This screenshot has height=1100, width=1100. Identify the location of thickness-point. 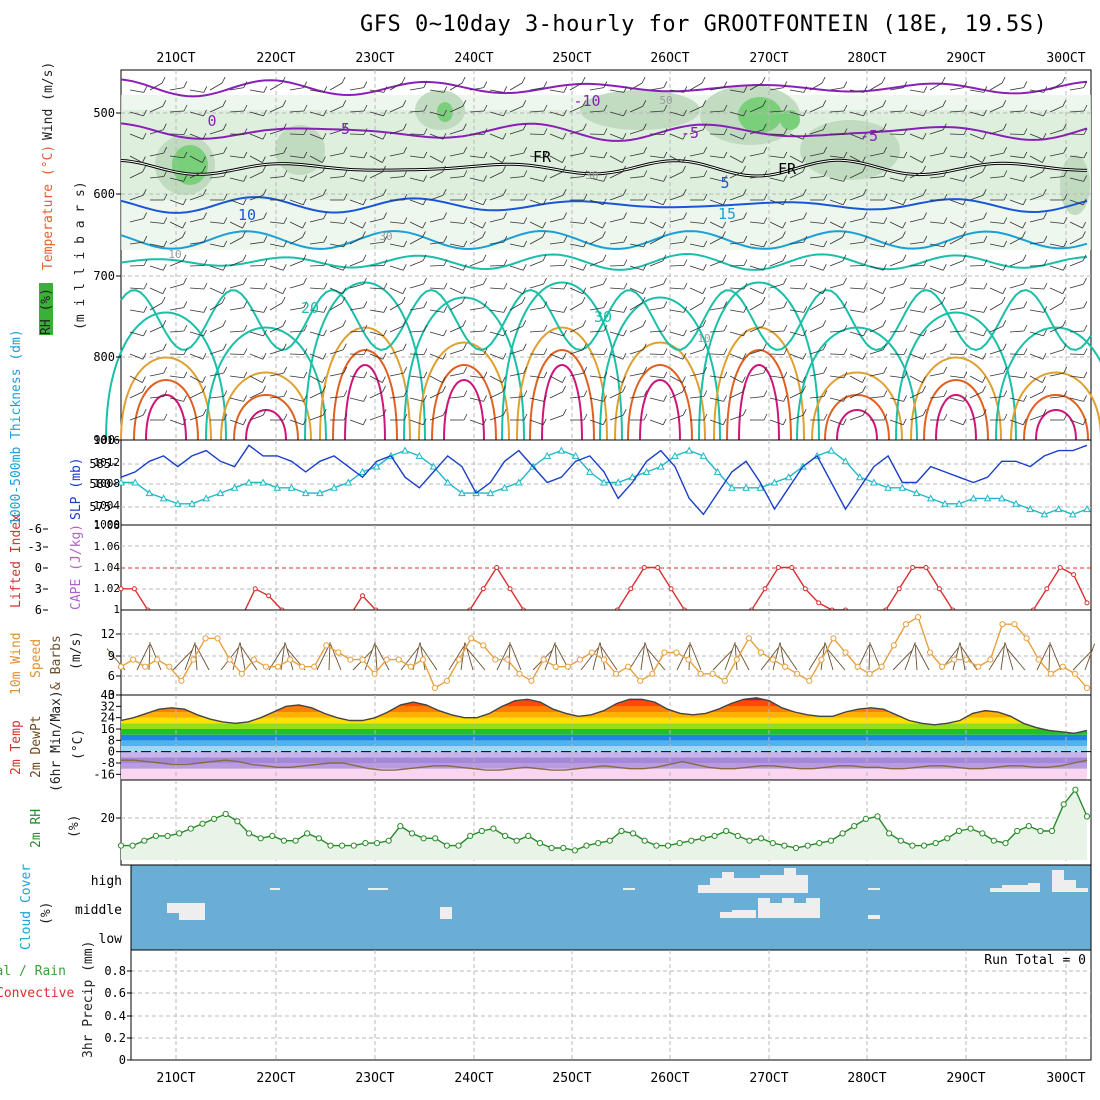
(277, 487).